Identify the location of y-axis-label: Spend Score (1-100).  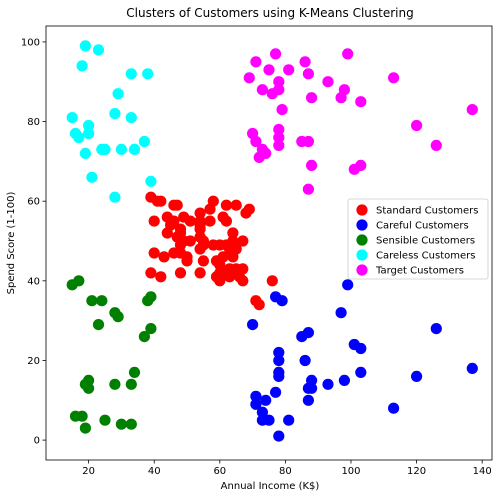
(11, 243).